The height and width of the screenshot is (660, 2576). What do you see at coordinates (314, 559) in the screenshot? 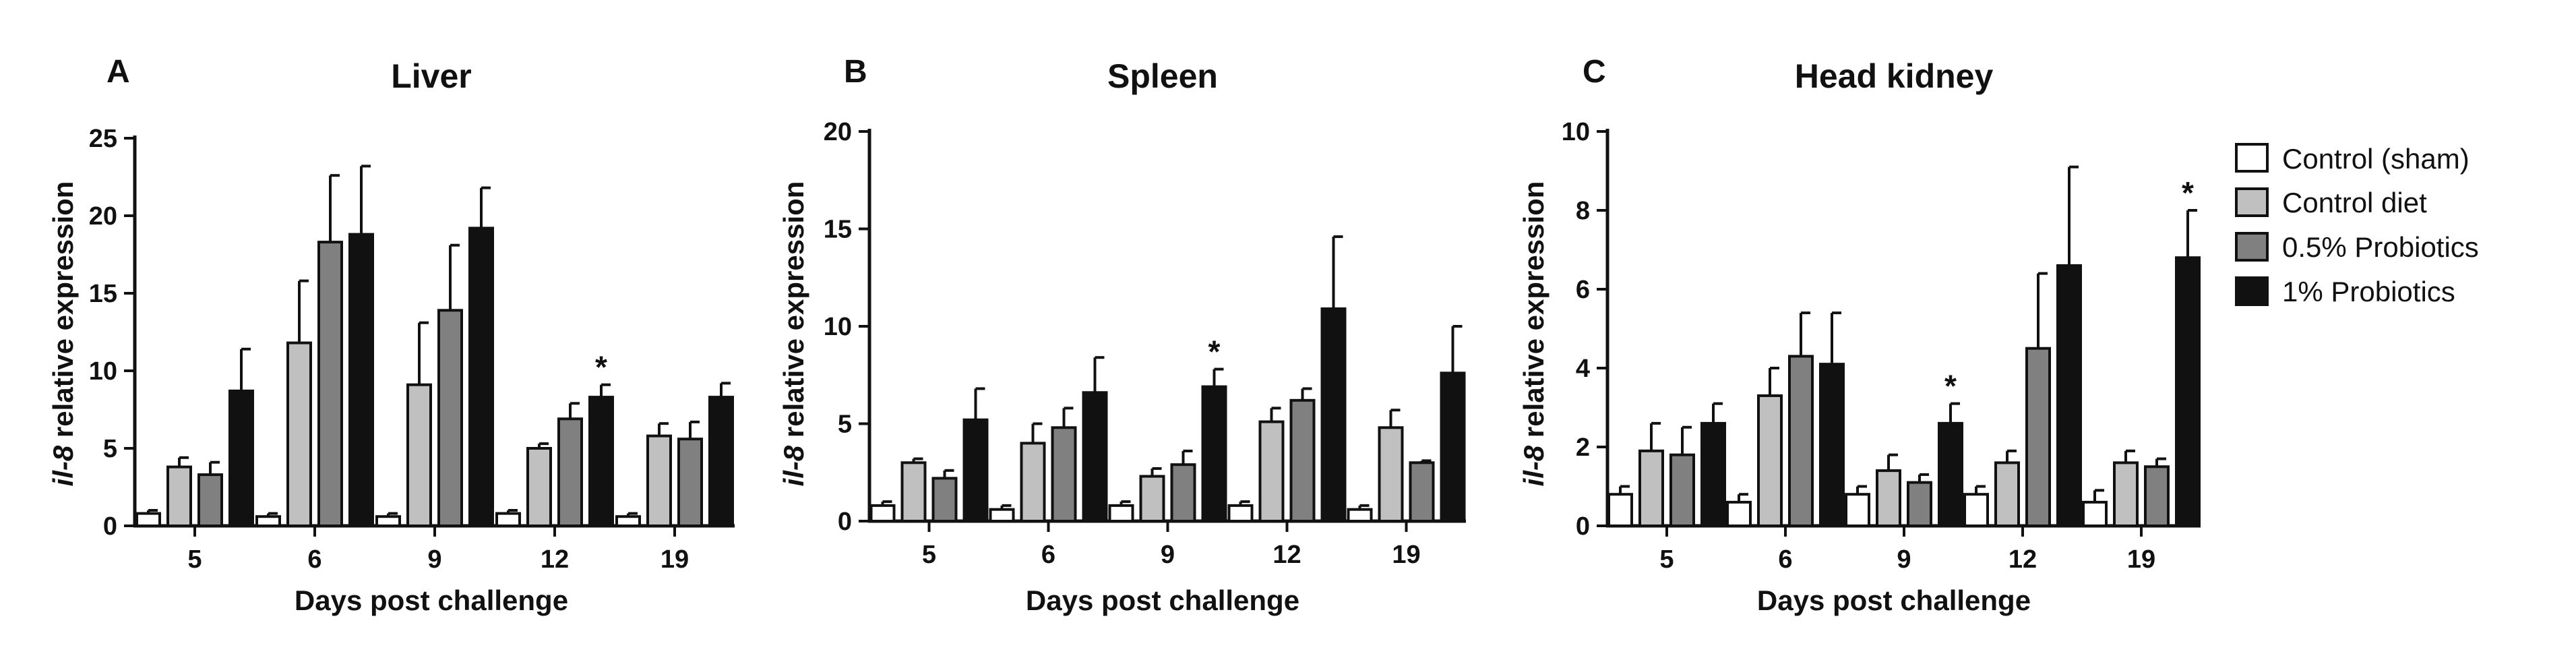
I see `x-tick-label-a-6: 6` at bounding box center [314, 559].